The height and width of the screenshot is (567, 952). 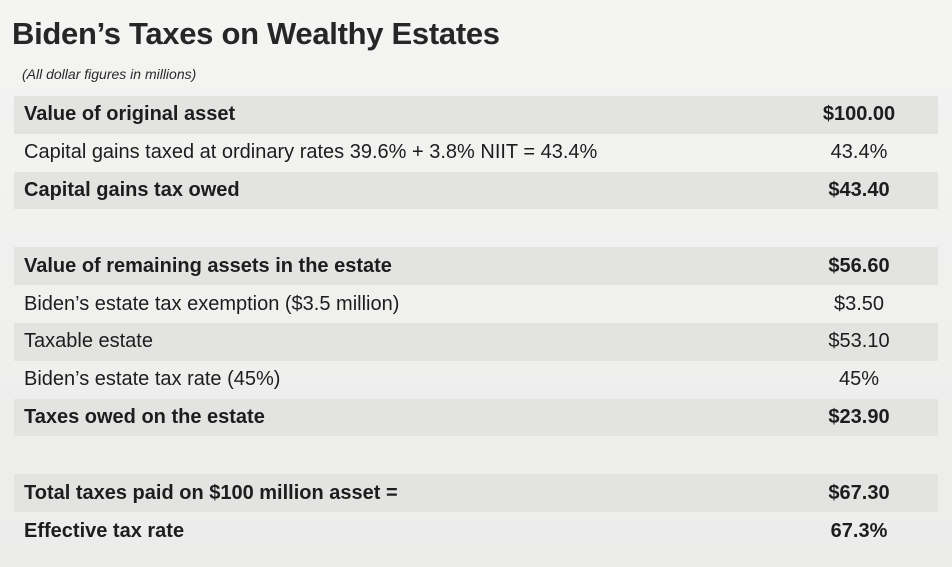 I want to click on row-value: $3.50, so click(x=859, y=303).